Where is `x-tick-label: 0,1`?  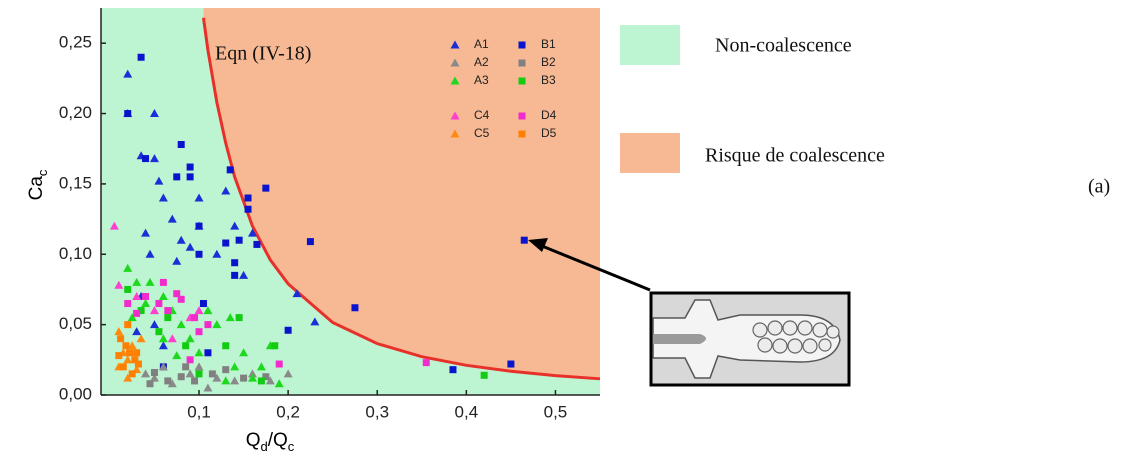
x-tick-label: 0,1 is located at coordinates (199, 411).